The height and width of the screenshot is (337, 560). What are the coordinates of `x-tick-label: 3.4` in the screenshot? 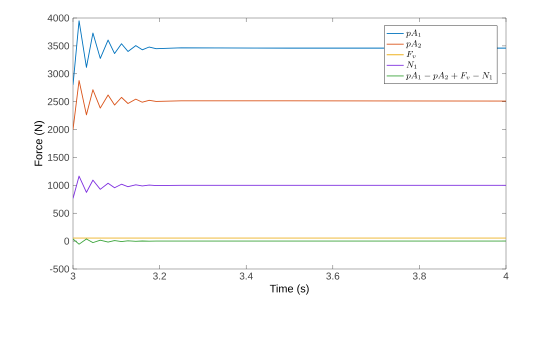 It's located at (246, 276).